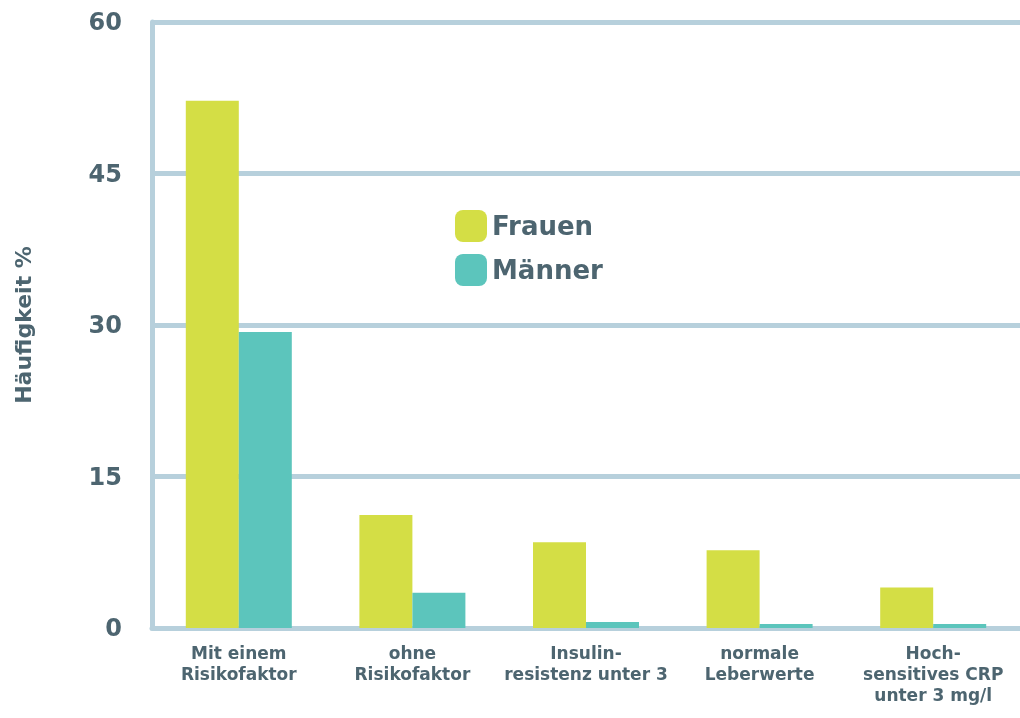 The width and height of the screenshot is (1020, 718). What do you see at coordinates (105, 22) in the screenshot?
I see `y-tick-label: 60` at bounding box center [105, 22].